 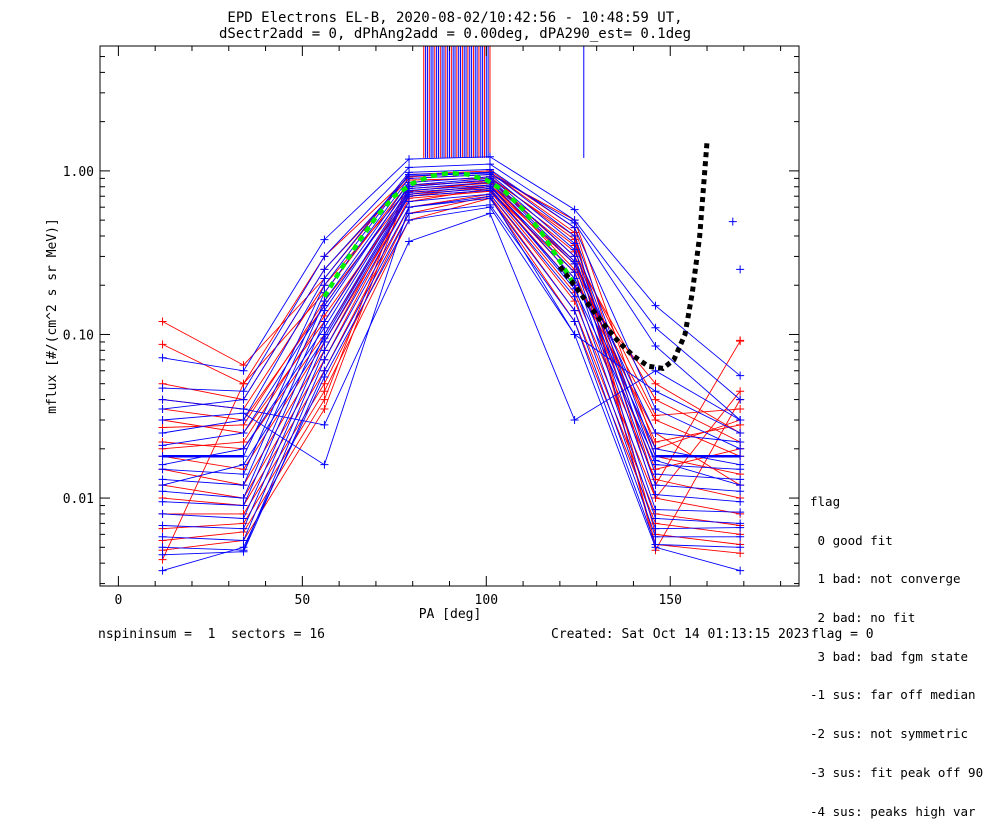 What do you see at coordinates (736, 281) in the screenshot?
I see `outlier-layer` at bounding box center [736, 281].